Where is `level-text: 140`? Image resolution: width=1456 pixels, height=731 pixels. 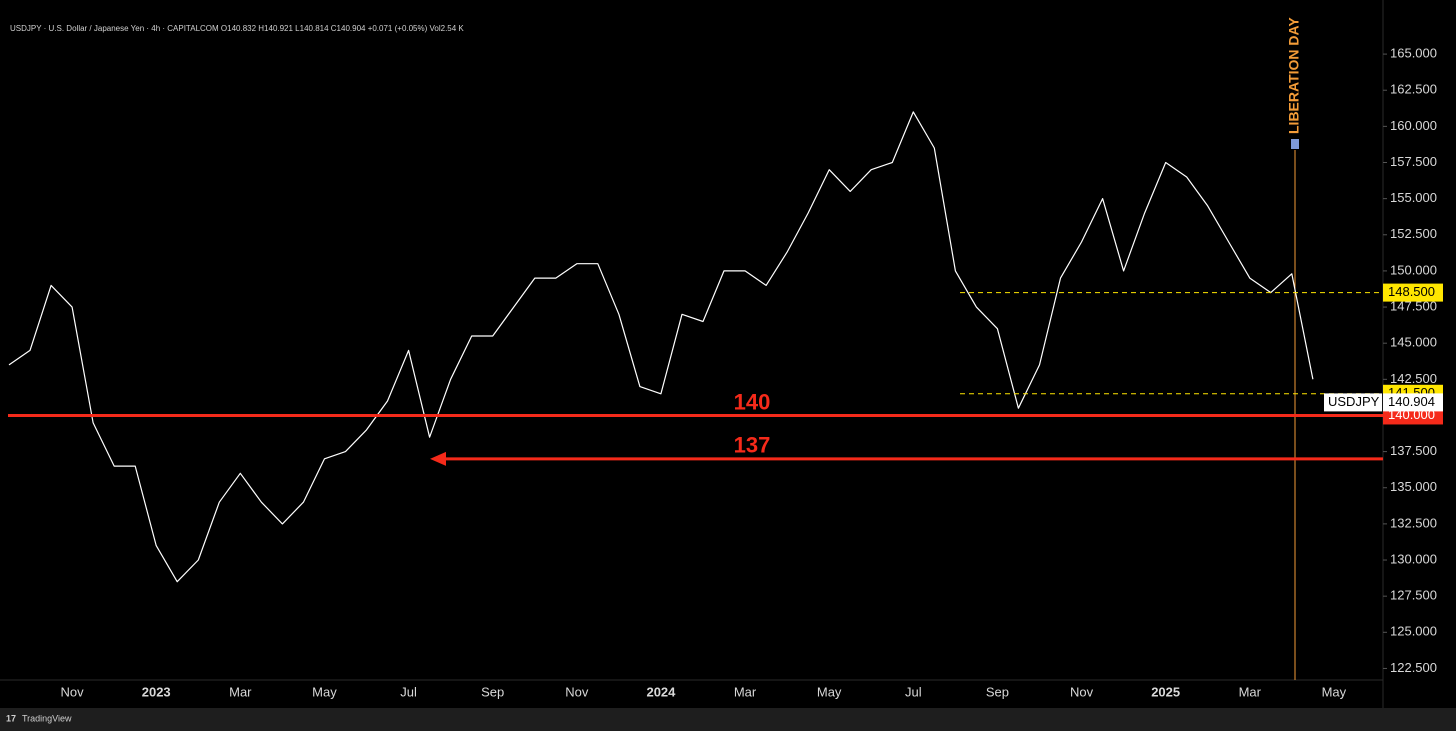 level-text: 140 is located at coordinates (752, 401).